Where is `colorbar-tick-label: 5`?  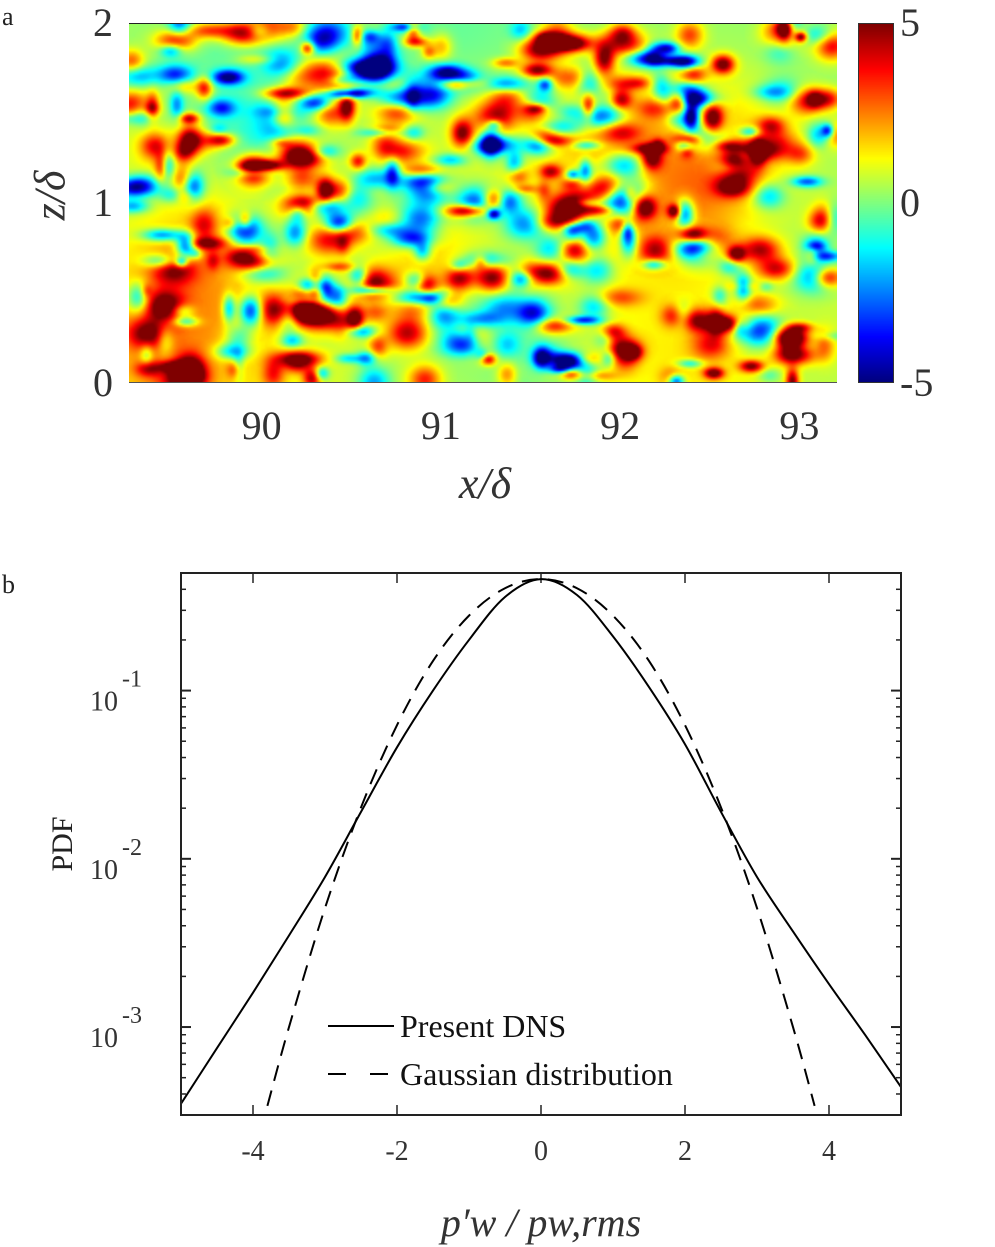
colorbar-tick-label: 5 is located at coordinates (910, 22).